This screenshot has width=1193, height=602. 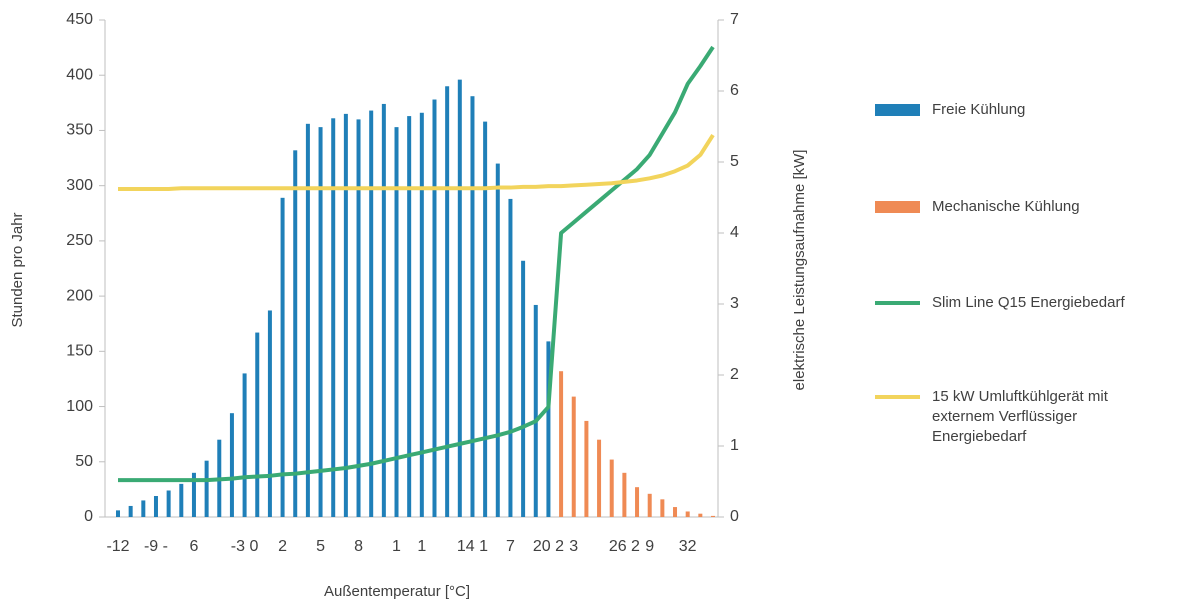 What do you see at coordinates (734, 232) in the screenshot?
I see `y2-tick-label: 4` at bounding box center [734, 232].